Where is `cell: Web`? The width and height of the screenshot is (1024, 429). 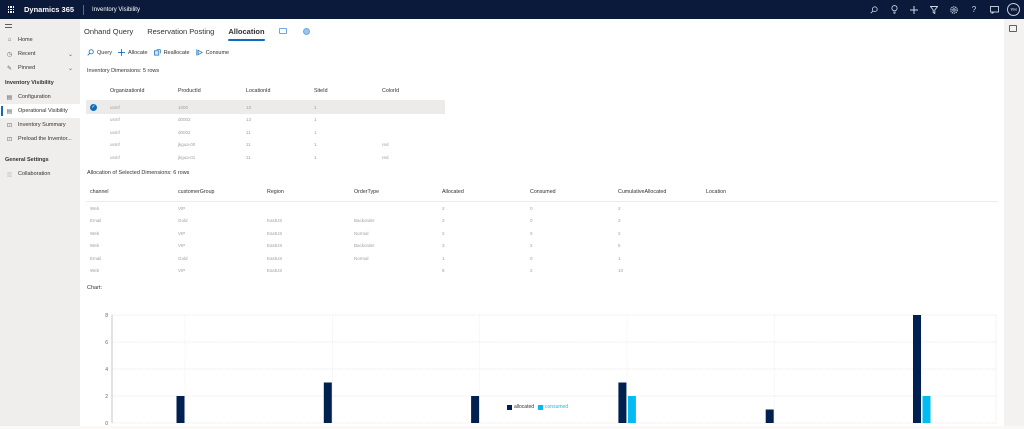
cell: Web is located at coordinates (95, 233).